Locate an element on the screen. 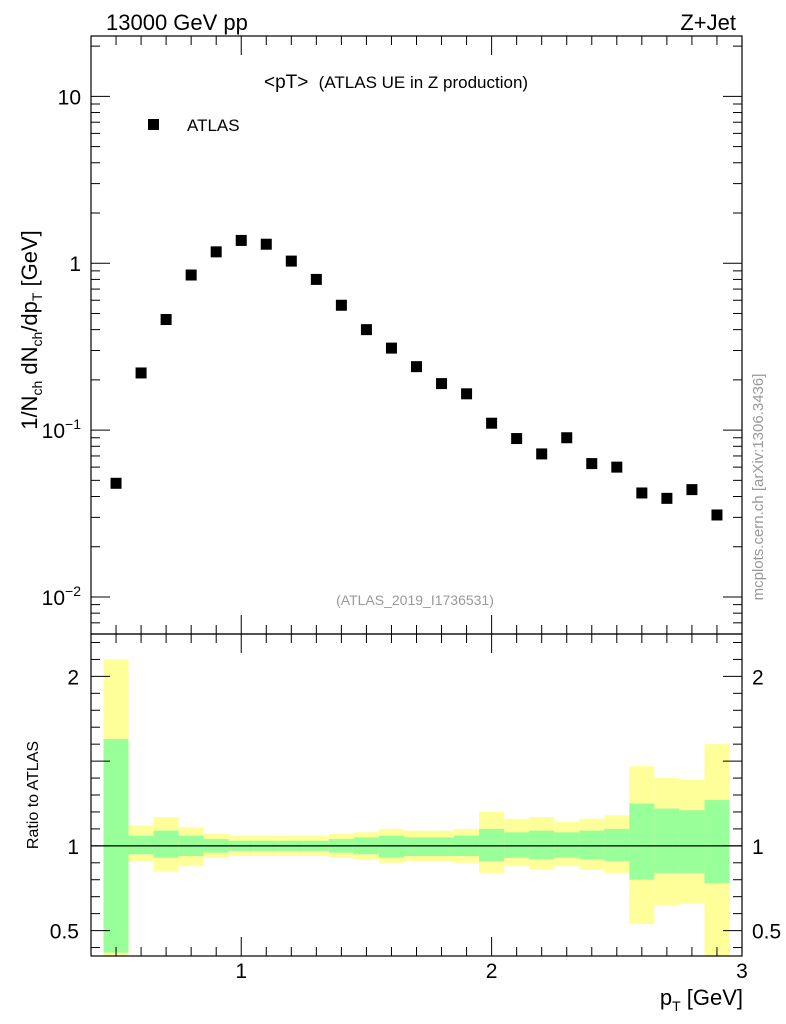 The height and width of the screenshot is (1024, 786). chart-title: <pT> (ATLAS UE in Z production) is located at coordinates (396, 82).